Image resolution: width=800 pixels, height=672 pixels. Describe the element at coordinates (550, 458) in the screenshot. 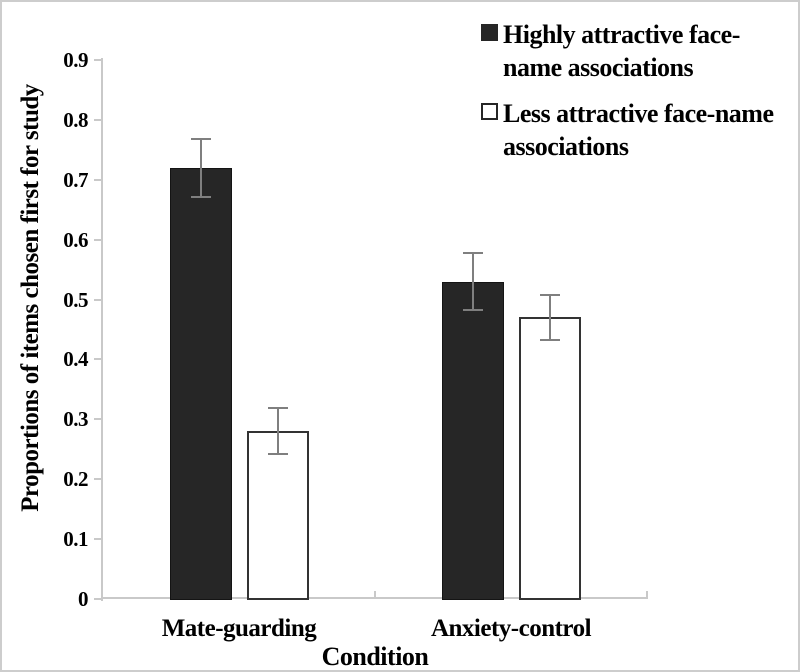

I see `bar-less-attractive-anxiety-control` at that location.